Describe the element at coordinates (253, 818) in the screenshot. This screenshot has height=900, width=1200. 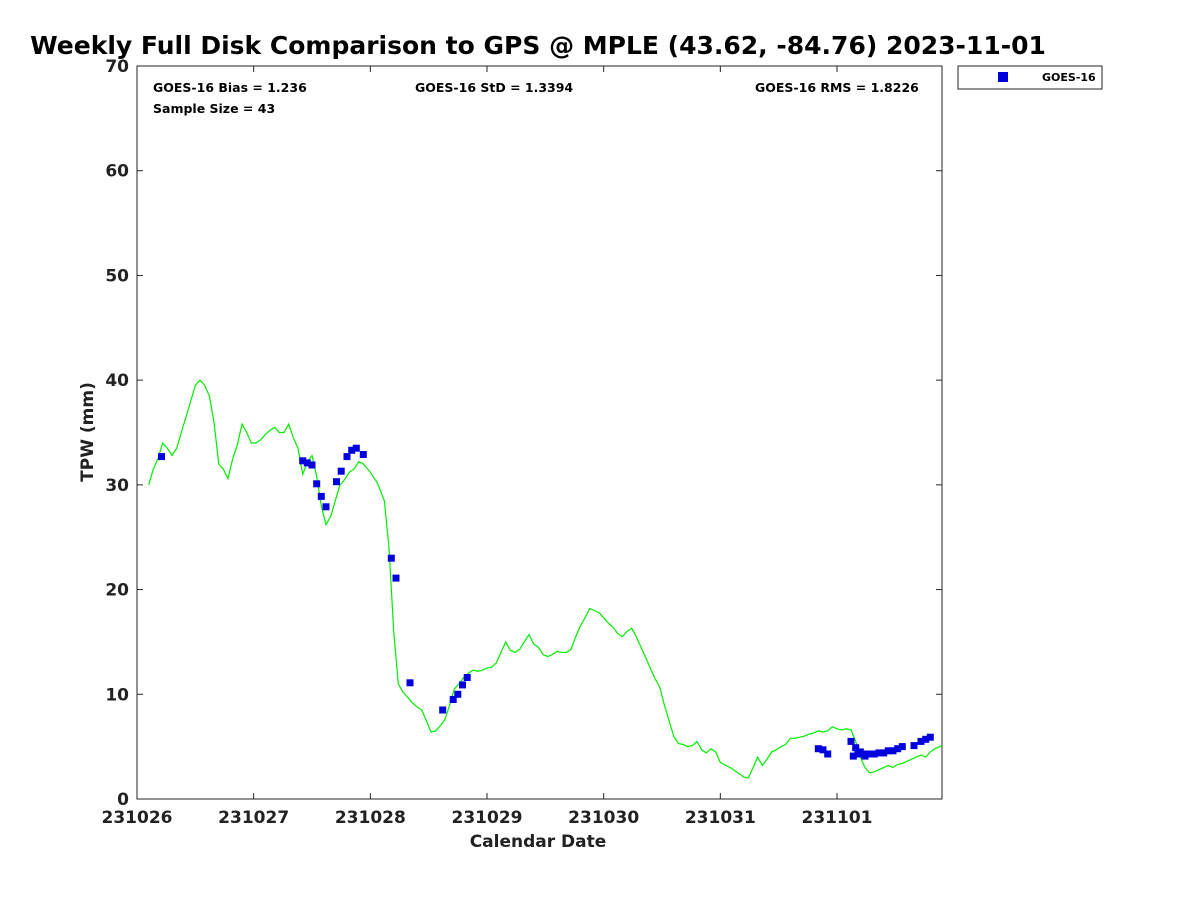
I see `x-tick-label: 231027` at that location.